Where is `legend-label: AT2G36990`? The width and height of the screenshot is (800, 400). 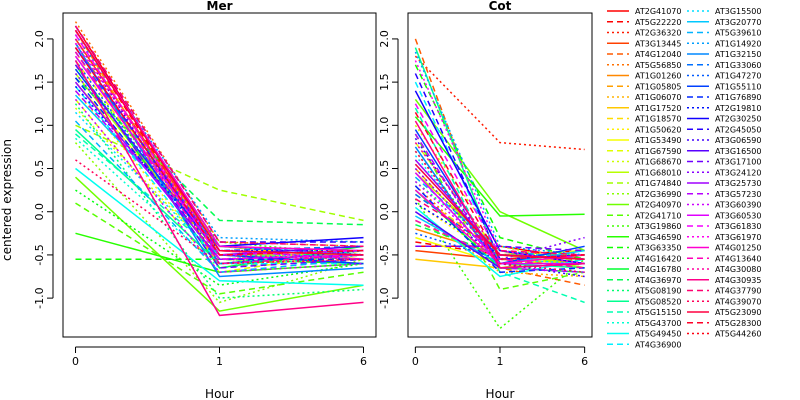 legend-label: AT2G36990 is located at coordinates (658, 194).